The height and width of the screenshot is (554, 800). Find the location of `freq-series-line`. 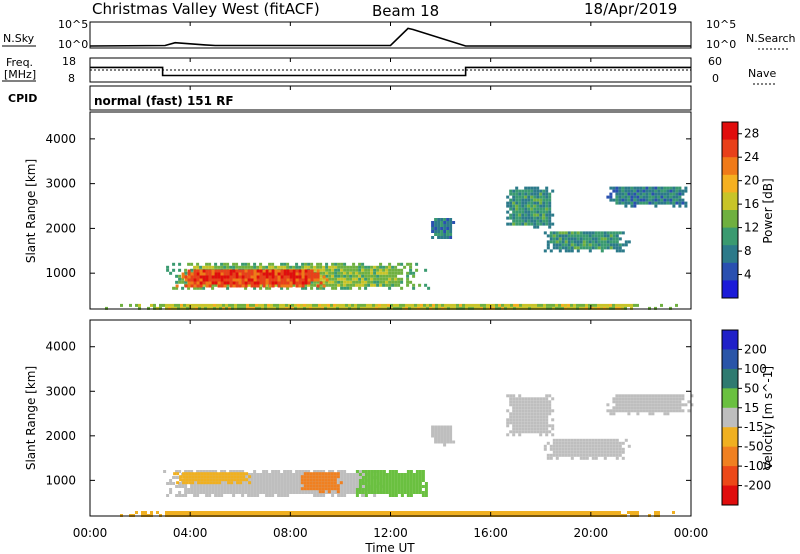

freq-series-line is located at coordinates (390, 71).